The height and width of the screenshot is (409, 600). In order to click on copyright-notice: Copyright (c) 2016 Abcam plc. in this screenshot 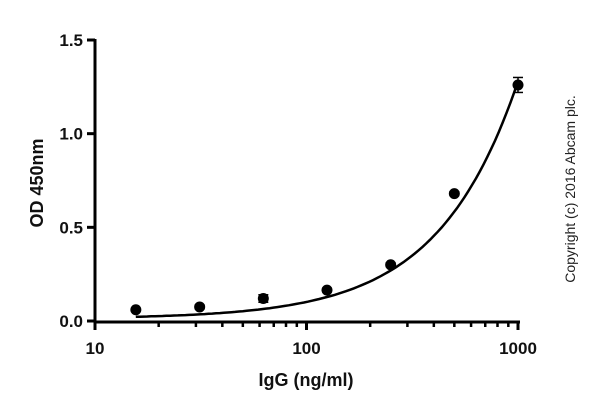, I will do `click(570, 189)`.